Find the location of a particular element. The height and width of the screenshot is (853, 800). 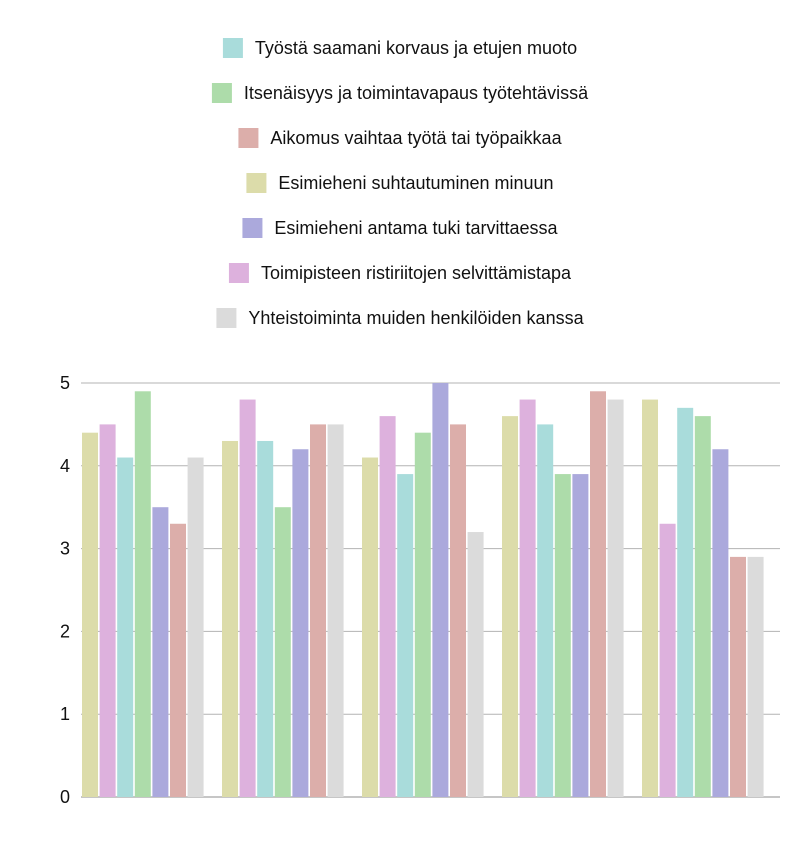

y-tick-label: 4 is located at coordinates (65, 466).